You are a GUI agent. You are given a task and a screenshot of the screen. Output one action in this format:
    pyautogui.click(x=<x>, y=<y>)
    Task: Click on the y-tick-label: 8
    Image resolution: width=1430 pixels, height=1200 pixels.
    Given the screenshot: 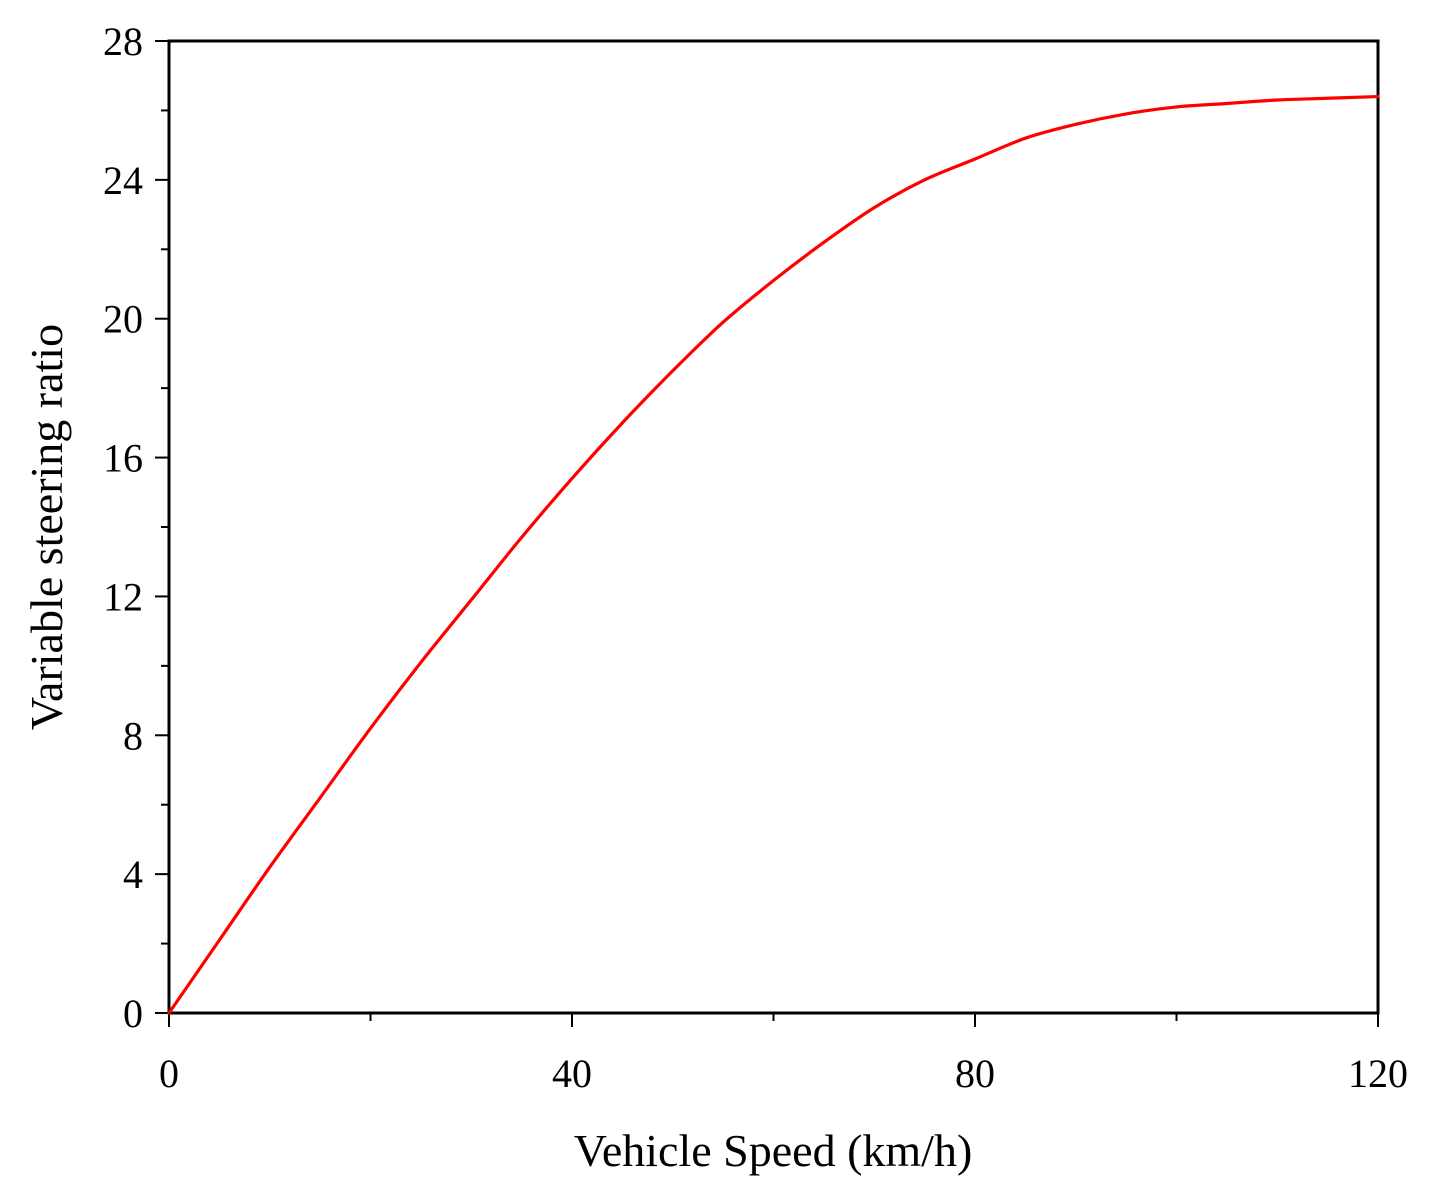 What is the action you would take?
    pyautogui.click(x=133, y=735)
    